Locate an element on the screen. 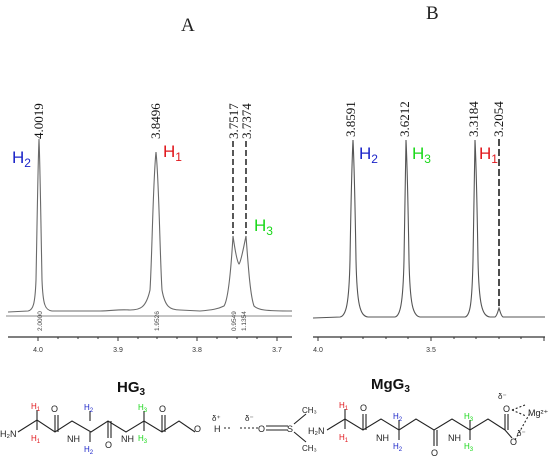  panel-a-integrals: 2.0000 1.9526 0.9549 1.1354 is located at coordinates (142, 321).